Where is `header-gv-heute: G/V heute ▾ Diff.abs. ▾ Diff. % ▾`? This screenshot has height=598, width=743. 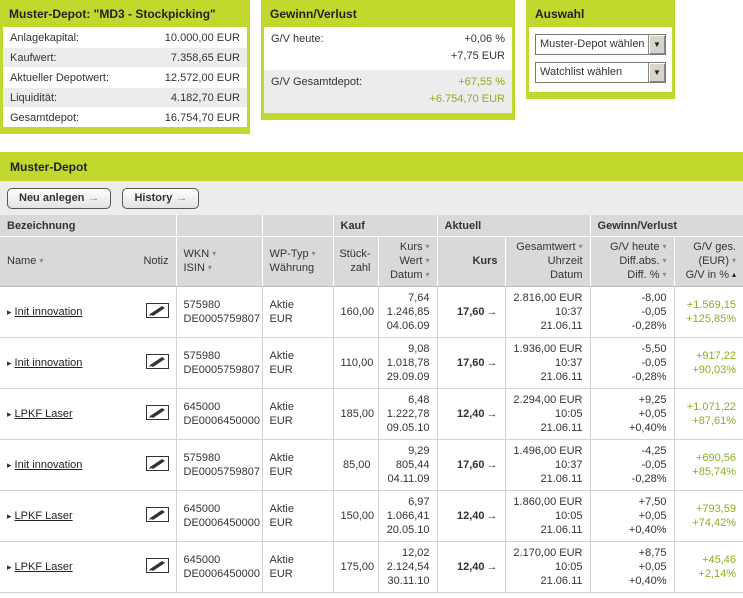
header-gv-heute: G/V heute ▾ Diff.abs. ▾ Diff. % ▾ is located at coordinates (632, 261).